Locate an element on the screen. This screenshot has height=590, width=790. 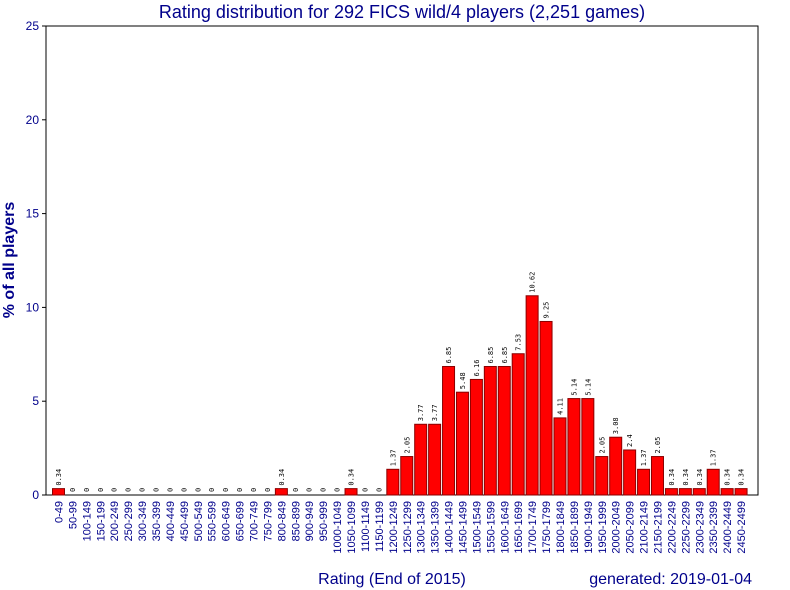
x-tick-label: 300-349 is located at coordinates (143, 521).